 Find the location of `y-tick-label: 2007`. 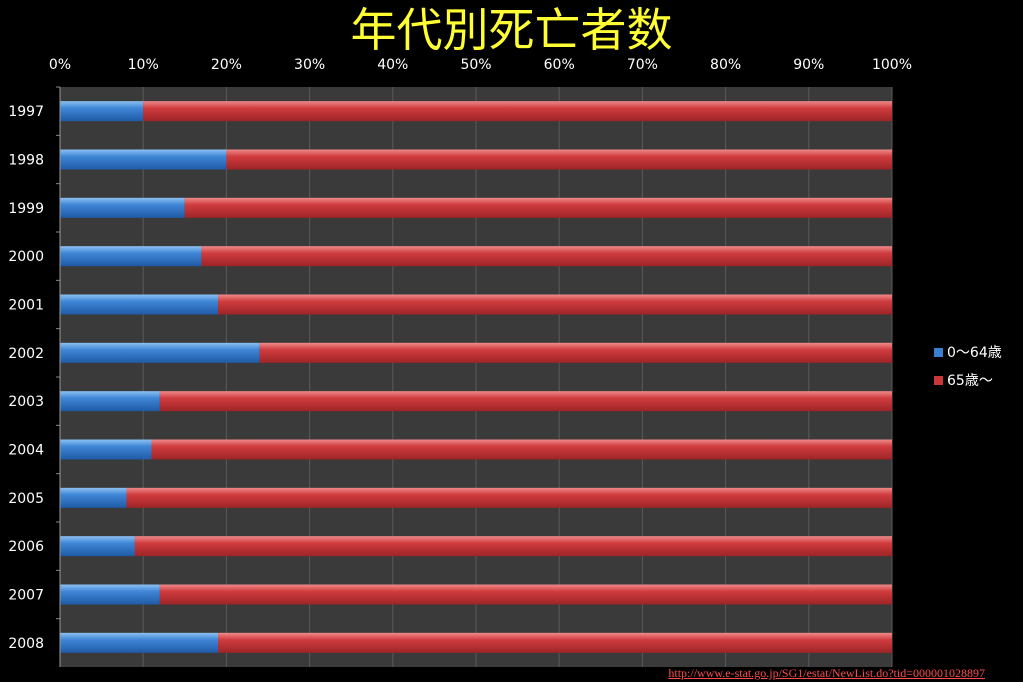

y-tick-label: 2007 is located at coordinates (26, 596).